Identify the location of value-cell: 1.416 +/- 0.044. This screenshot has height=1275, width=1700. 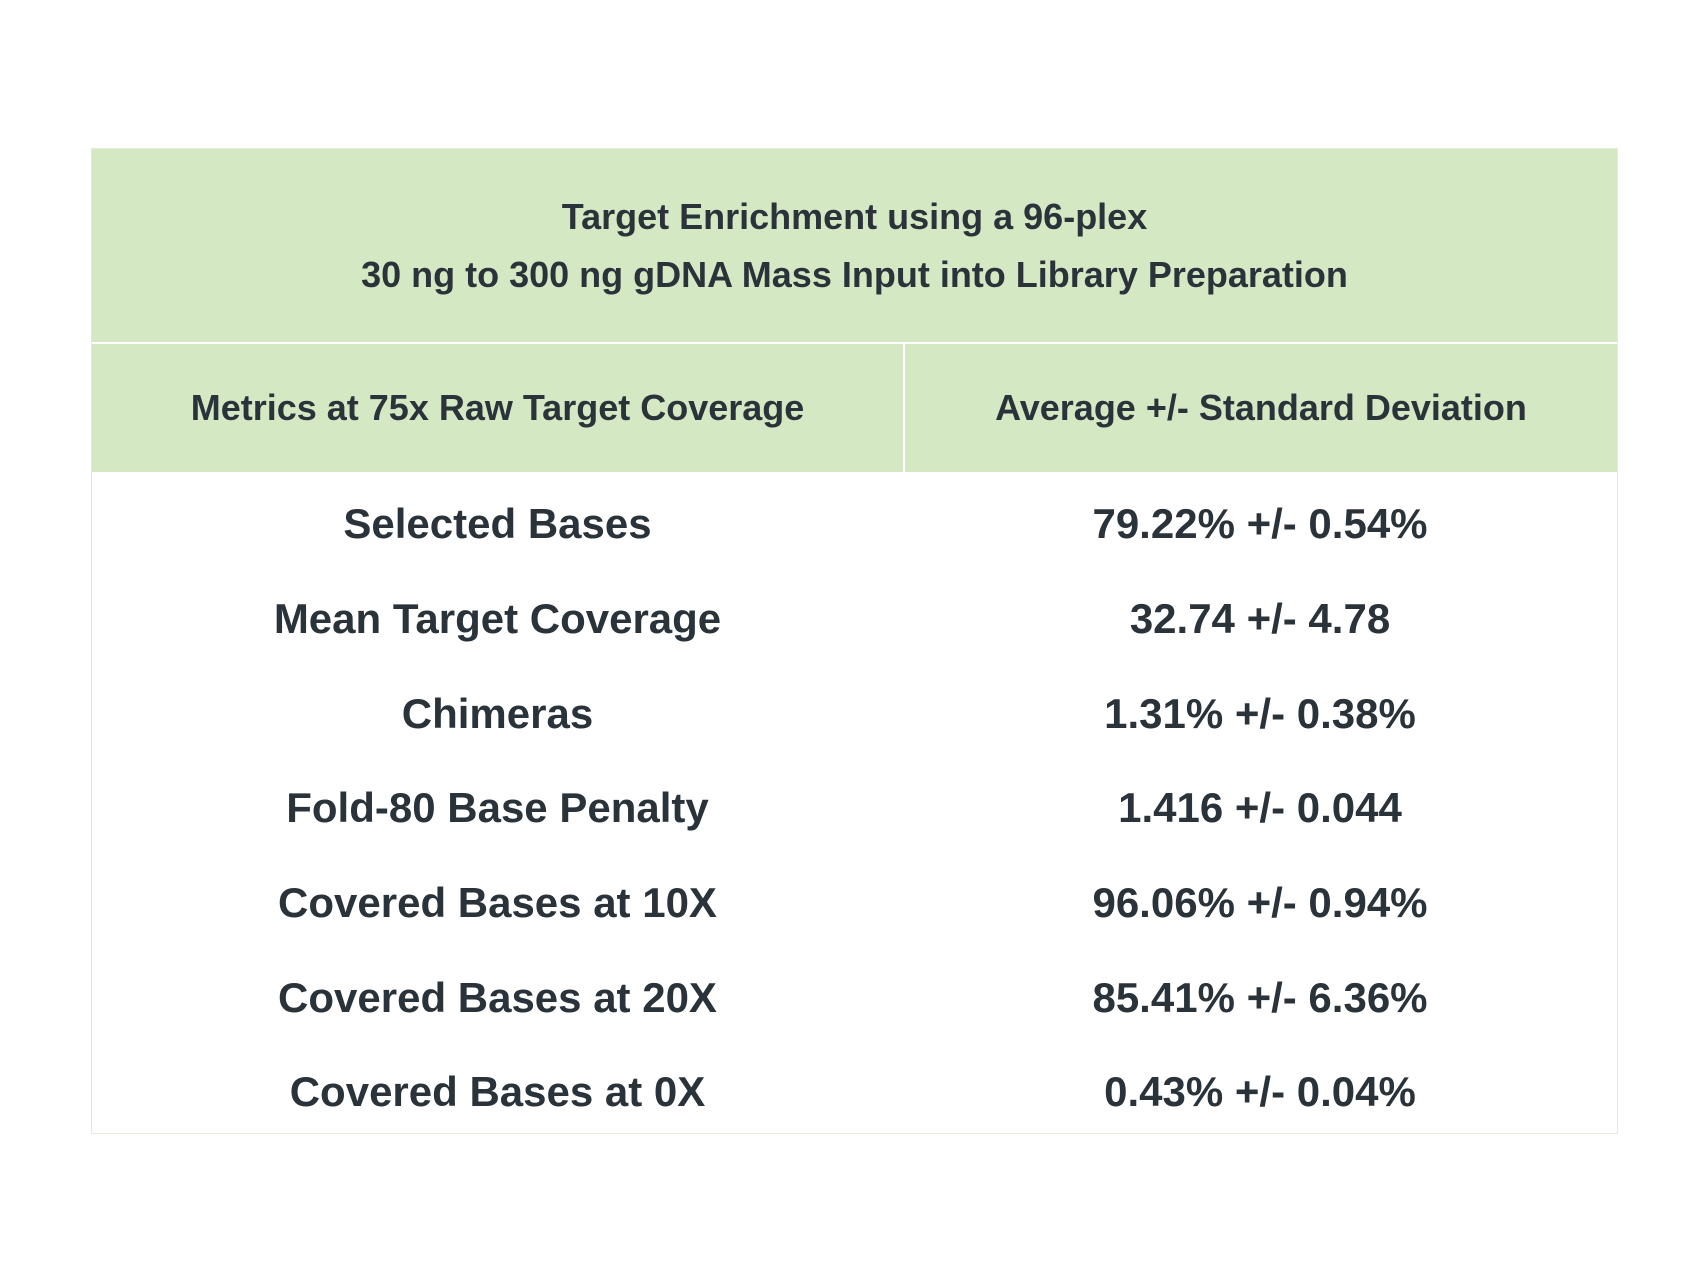
(1260, 808).